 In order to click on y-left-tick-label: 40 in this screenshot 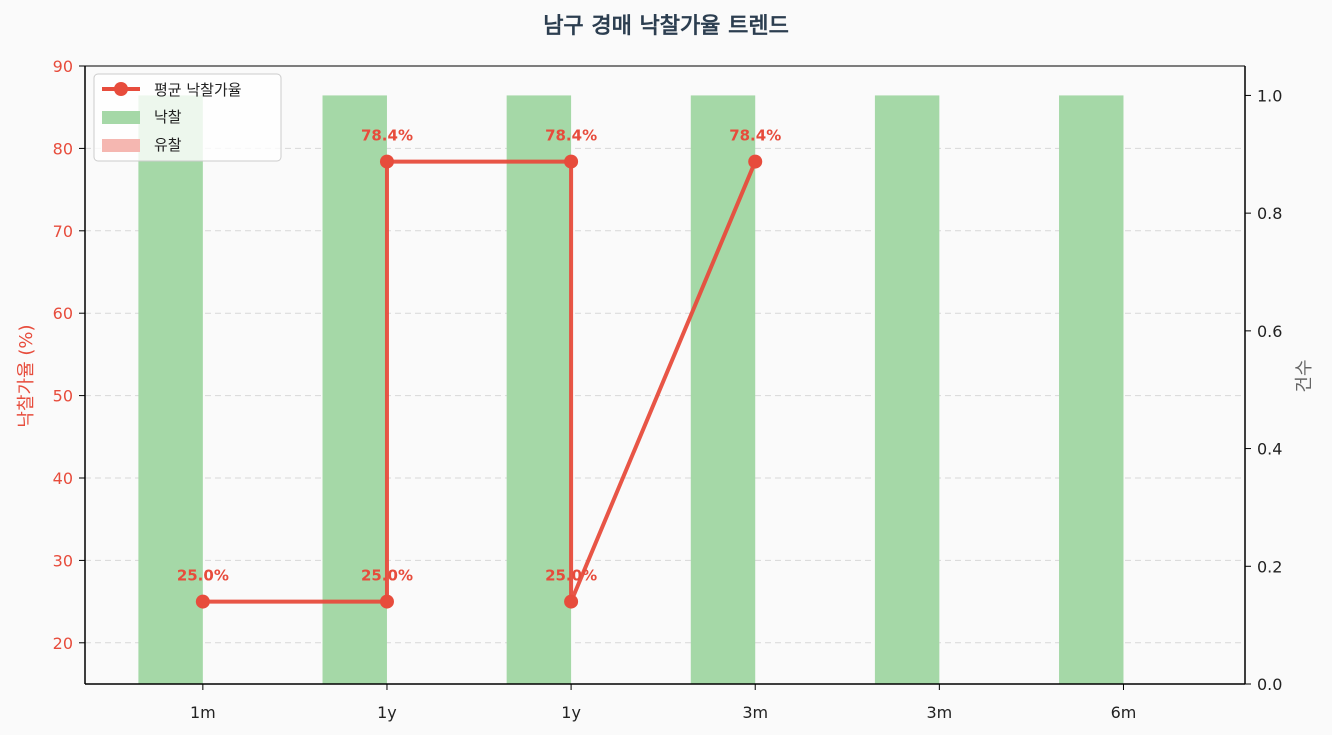, I will do `click(63, 478)`.